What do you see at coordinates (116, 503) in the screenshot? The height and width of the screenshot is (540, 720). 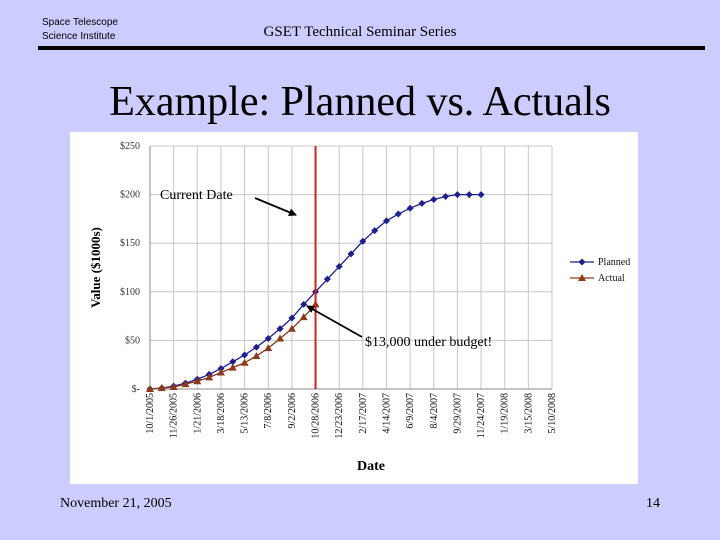 I see `footer-date: November 21, 2005` at bounding box center [116, 503].